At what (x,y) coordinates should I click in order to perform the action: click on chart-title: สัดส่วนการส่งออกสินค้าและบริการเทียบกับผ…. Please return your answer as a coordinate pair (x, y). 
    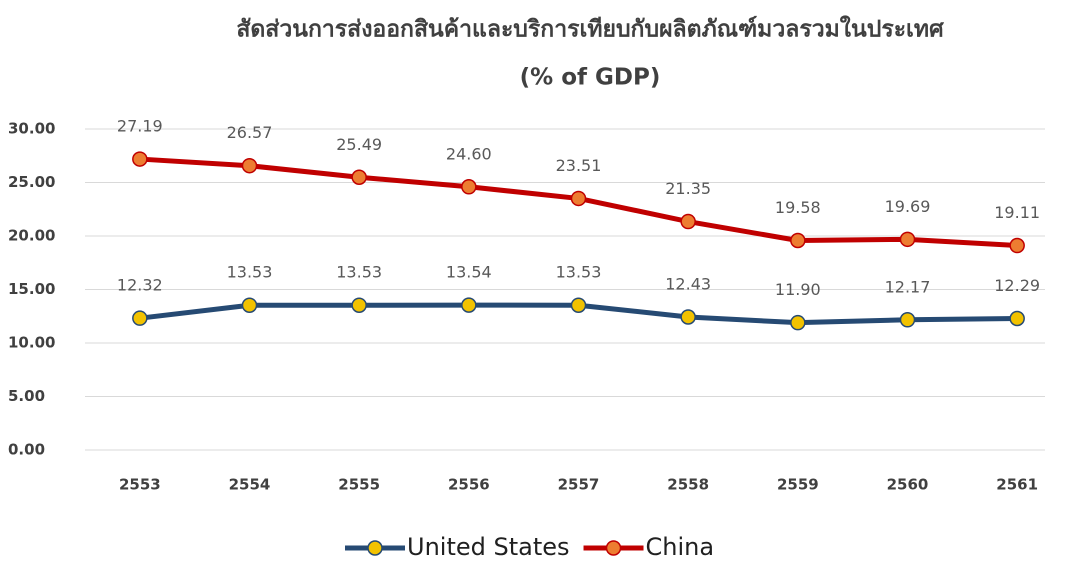
    Looking at the image, I should click on (590, 29).